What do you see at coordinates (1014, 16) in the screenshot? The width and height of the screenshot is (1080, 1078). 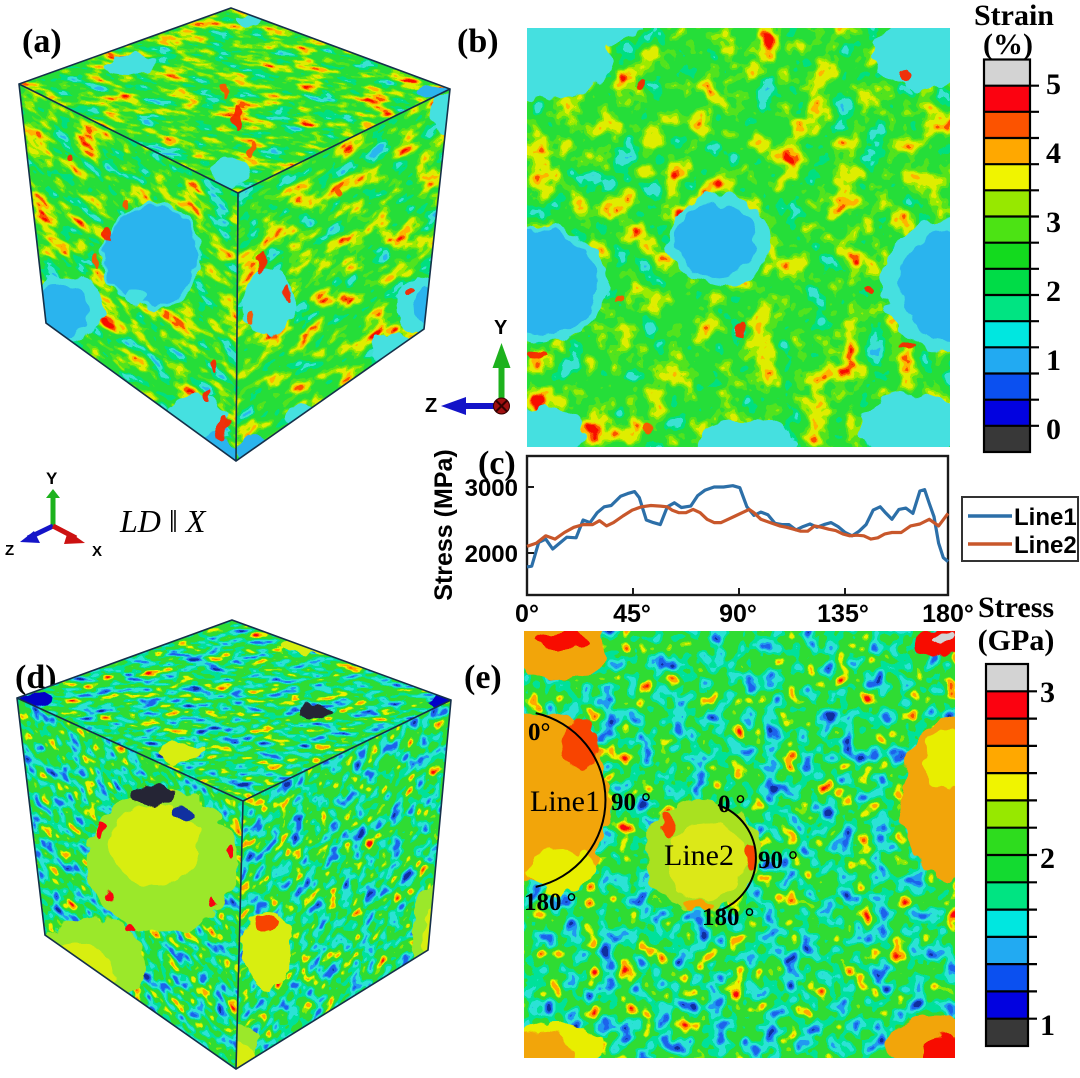 I see `svg-text: Strain` at bounding box center [1014, 16].